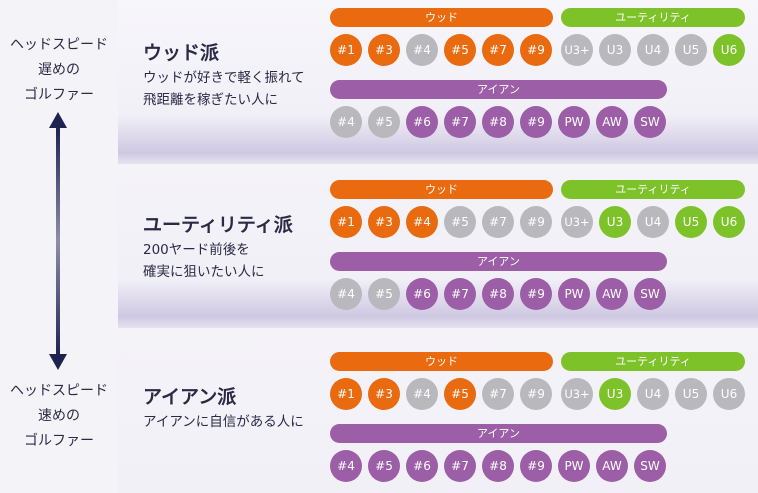  Describe the element at coordinates (218, 225) in the screenshot. I see `section-title: ユーティリティ派` at that location.